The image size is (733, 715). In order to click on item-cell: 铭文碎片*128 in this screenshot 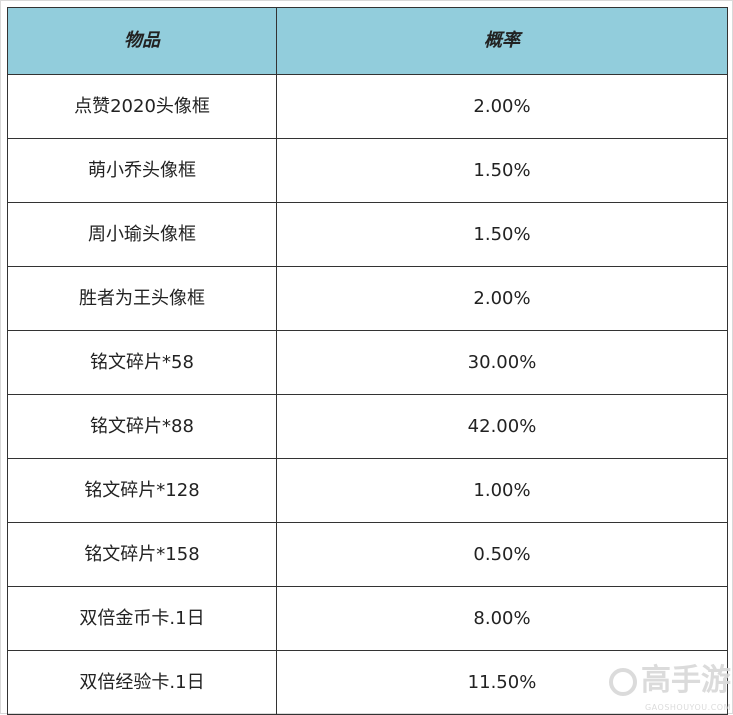, I will do `click(142, 490)`.